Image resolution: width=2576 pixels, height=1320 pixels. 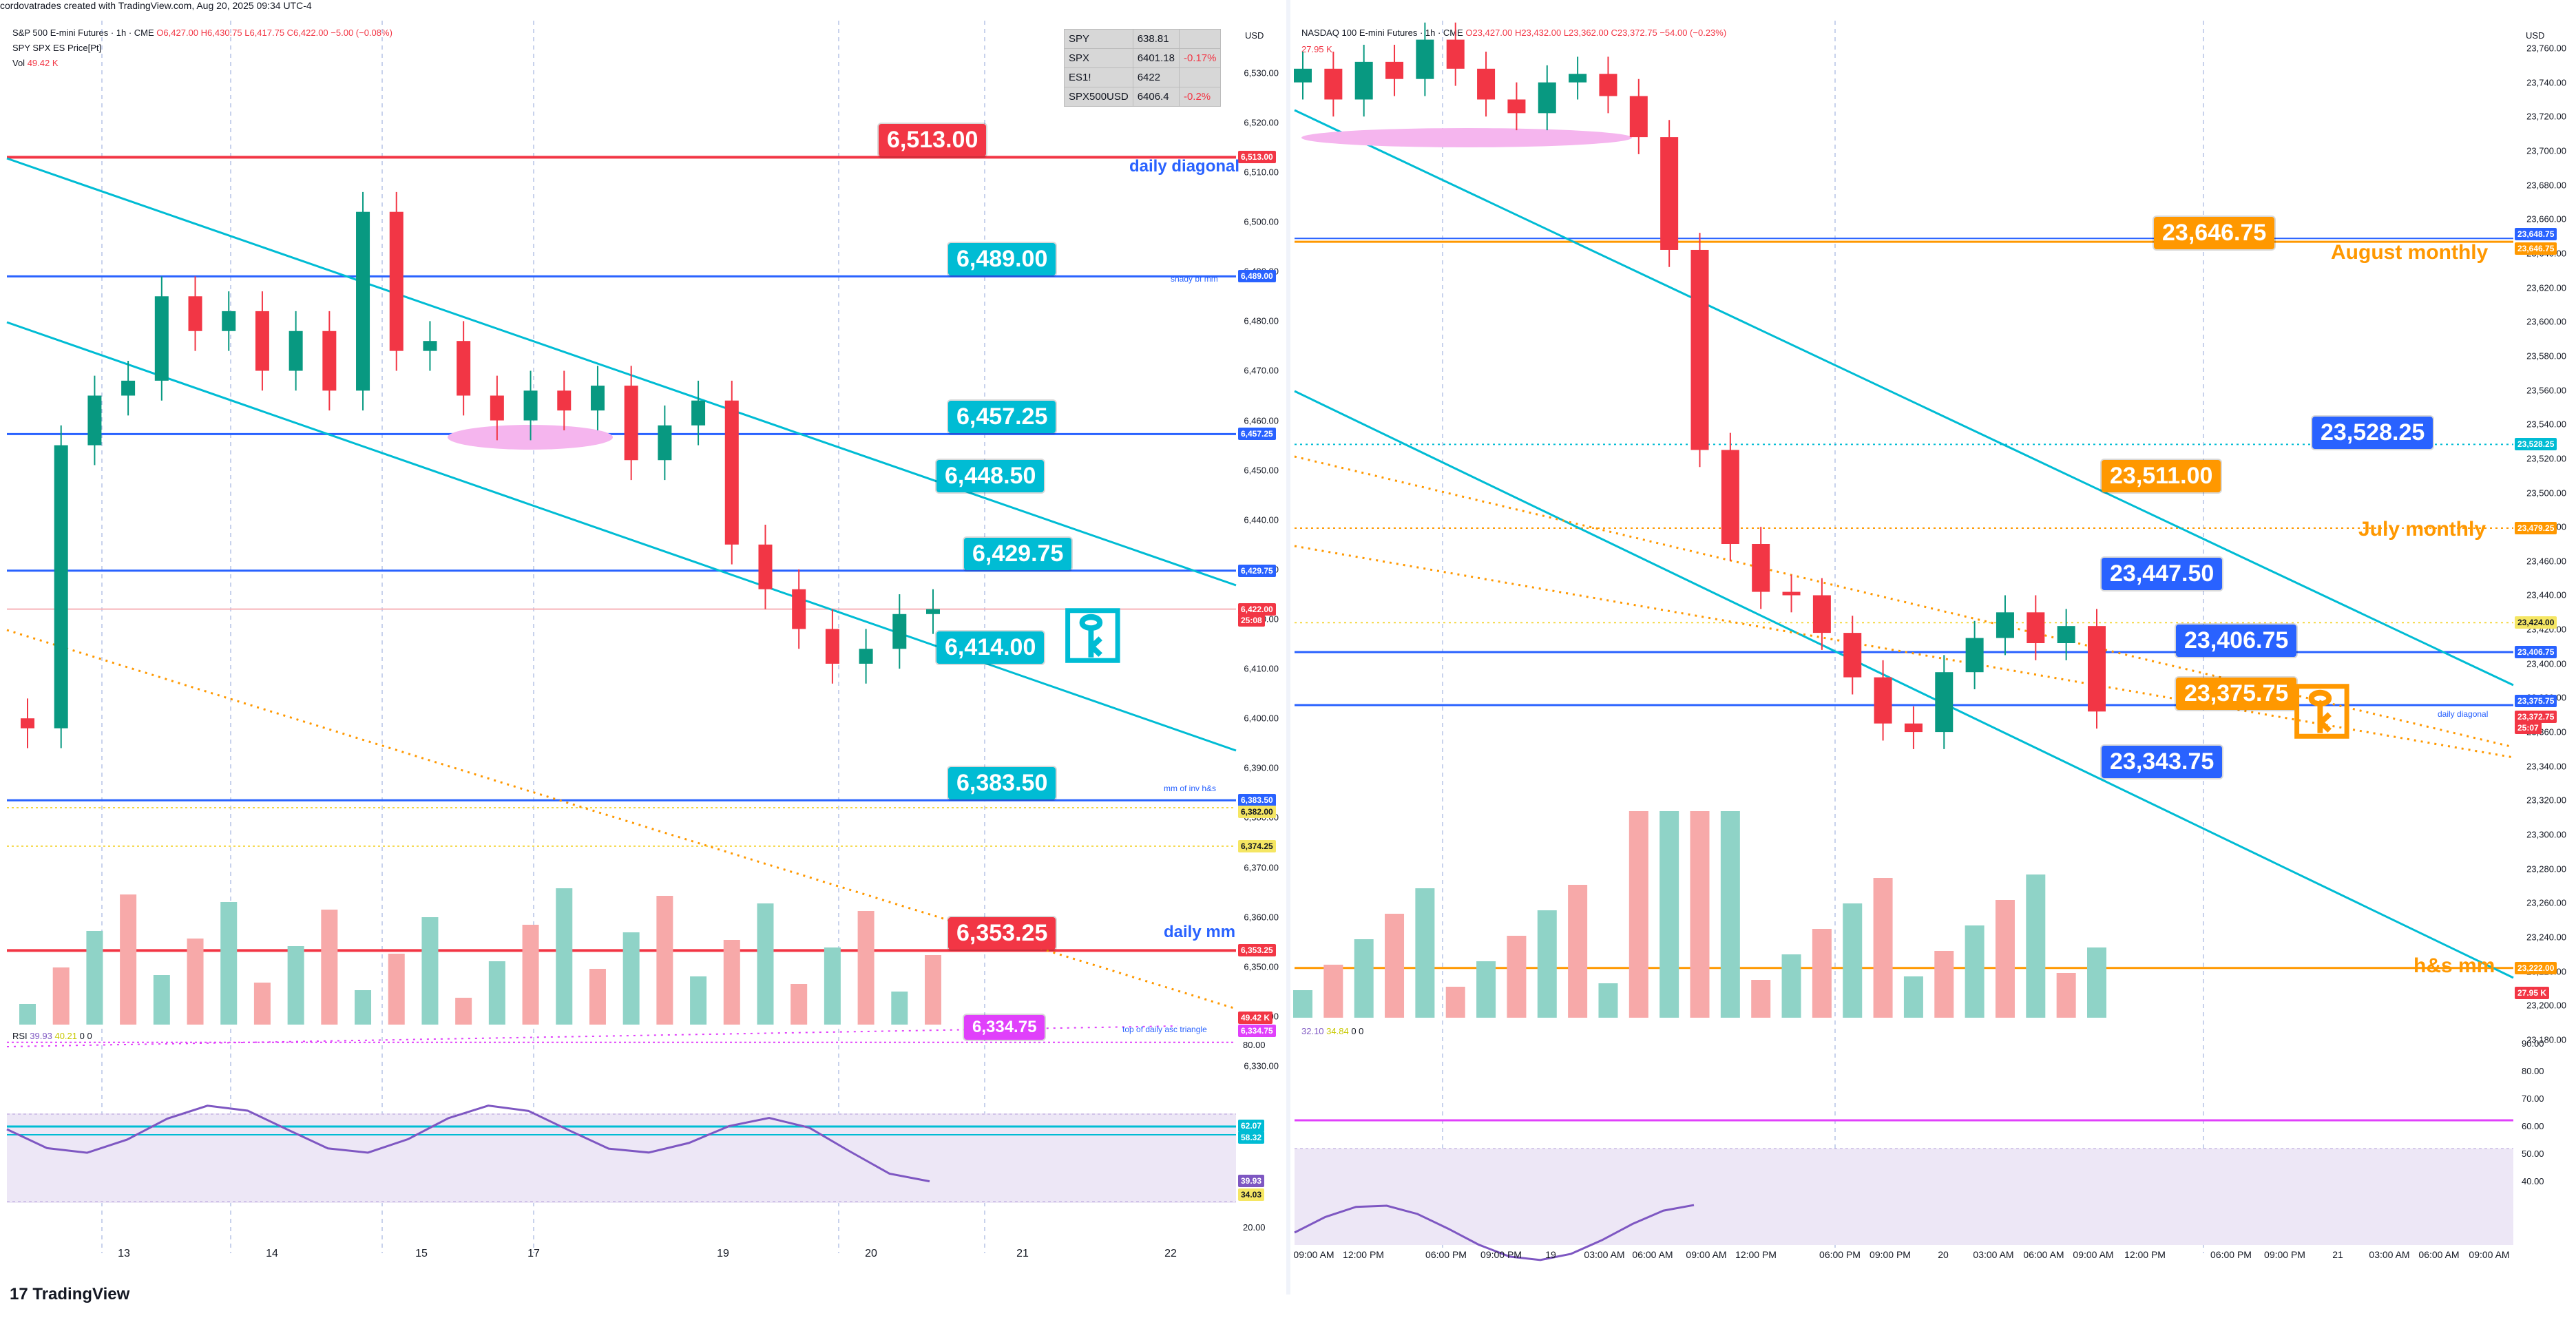 I want to click on left-vol-label: Vol 49.42 K, so click(x=35, y=63).